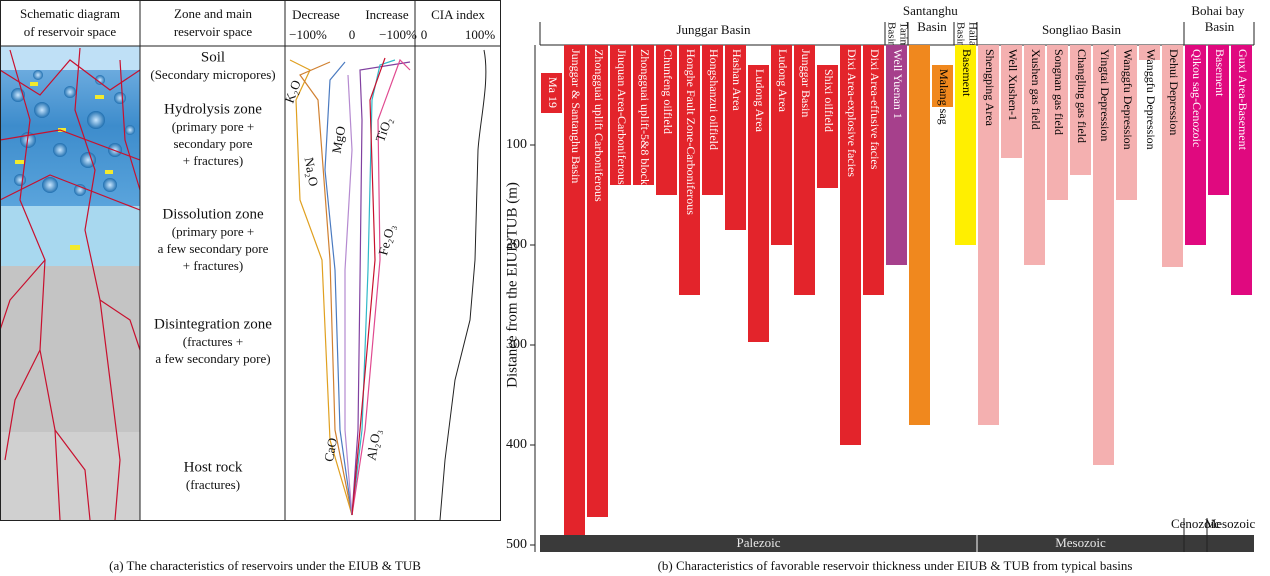 This screenshot has width=1270, height=576. I want to click on zone-detail: secondary pore, so click(212, 143).